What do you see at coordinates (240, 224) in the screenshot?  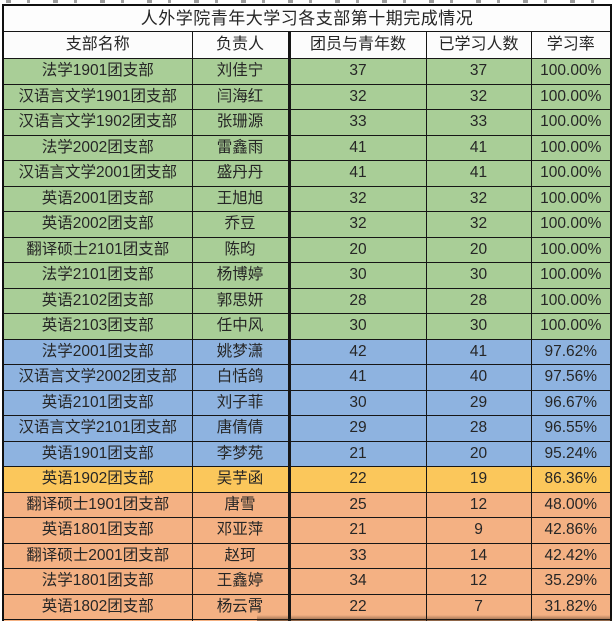 I see `leader-cell: 乔豆` at bounding box center [240, 224].